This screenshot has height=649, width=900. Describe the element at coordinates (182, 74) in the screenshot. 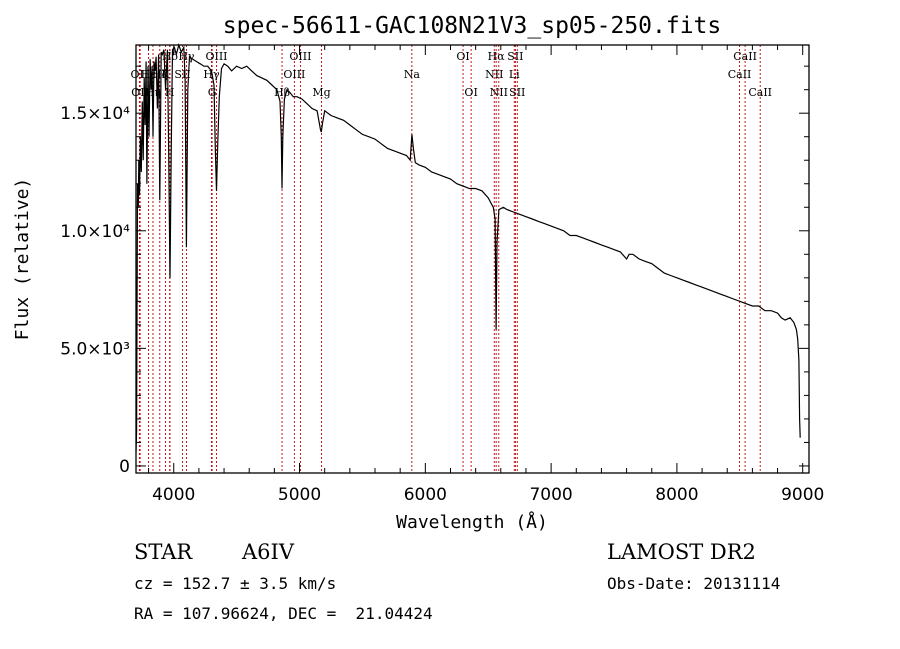

I see `line-marker-label-12: SII` at that location.